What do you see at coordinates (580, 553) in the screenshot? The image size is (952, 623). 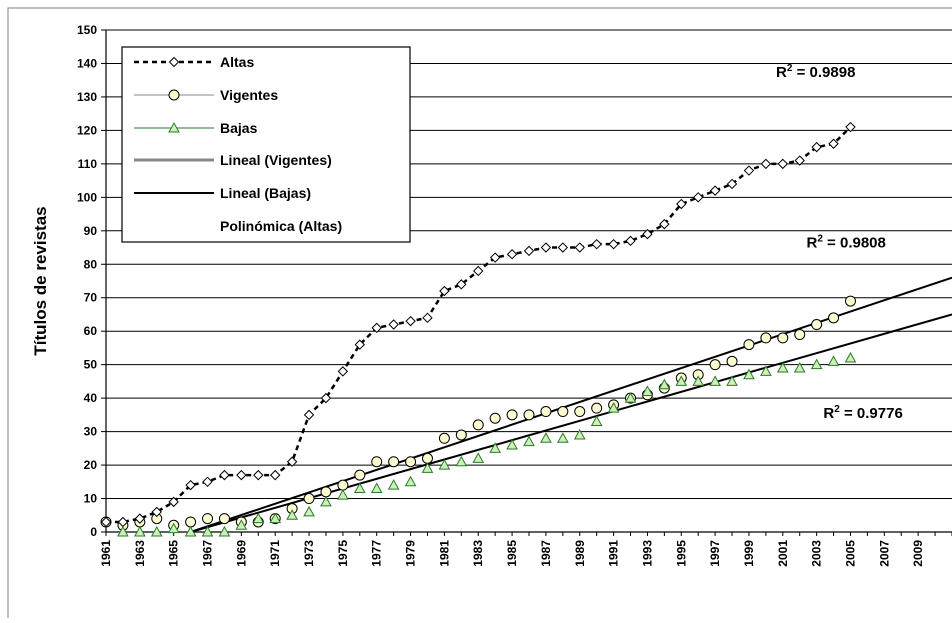 I see `x-tick-label: 1989` at bounding box center [580, 553].